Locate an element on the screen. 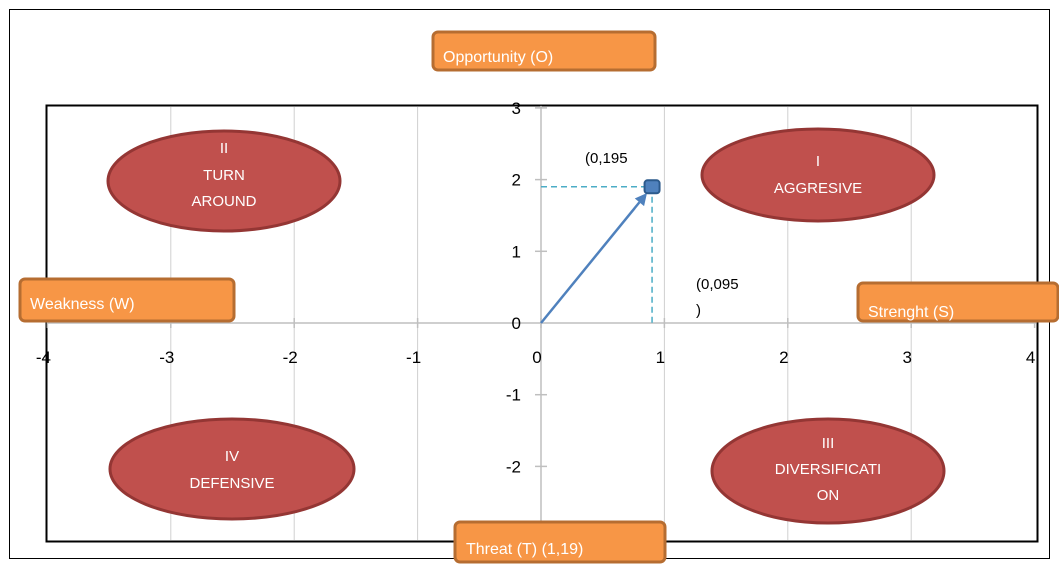 This screenshot has height=568, width=1059. position-vector-arrowhead is located at coordinates (641, 199).